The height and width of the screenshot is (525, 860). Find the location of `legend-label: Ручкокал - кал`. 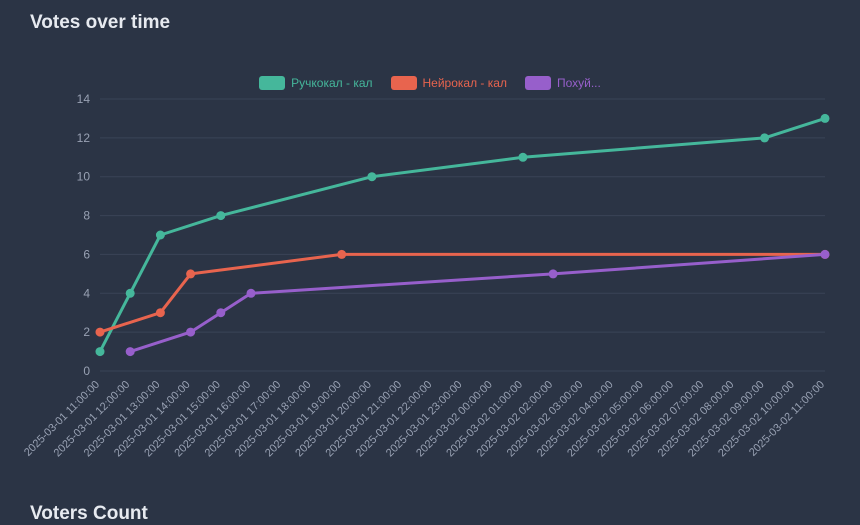

legend-label: Ручкокал - кал is located at coordinates (332, 83).